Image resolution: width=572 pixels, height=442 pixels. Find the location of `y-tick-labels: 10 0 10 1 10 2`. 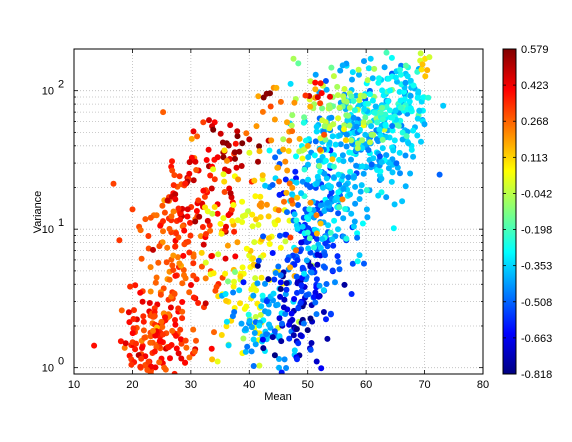

y-tick-labels: 10 0 10 1 10 2 is located at coordinates (53, 227).